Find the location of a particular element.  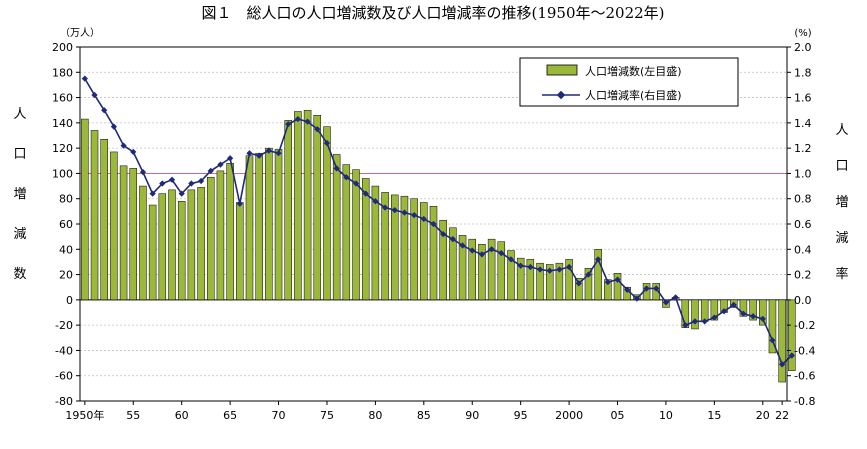

x-tick-label: 70 is located at coordinates (279, 415).